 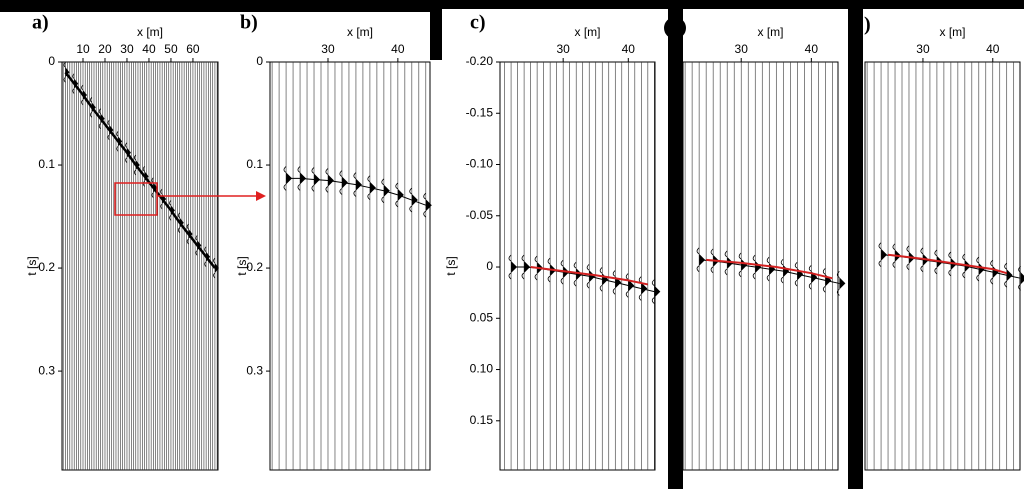 What do you see at coordinates (254, 370) in the screenshot?
I see `y-tick-label: 0.3` at bounding box center [254, 370].